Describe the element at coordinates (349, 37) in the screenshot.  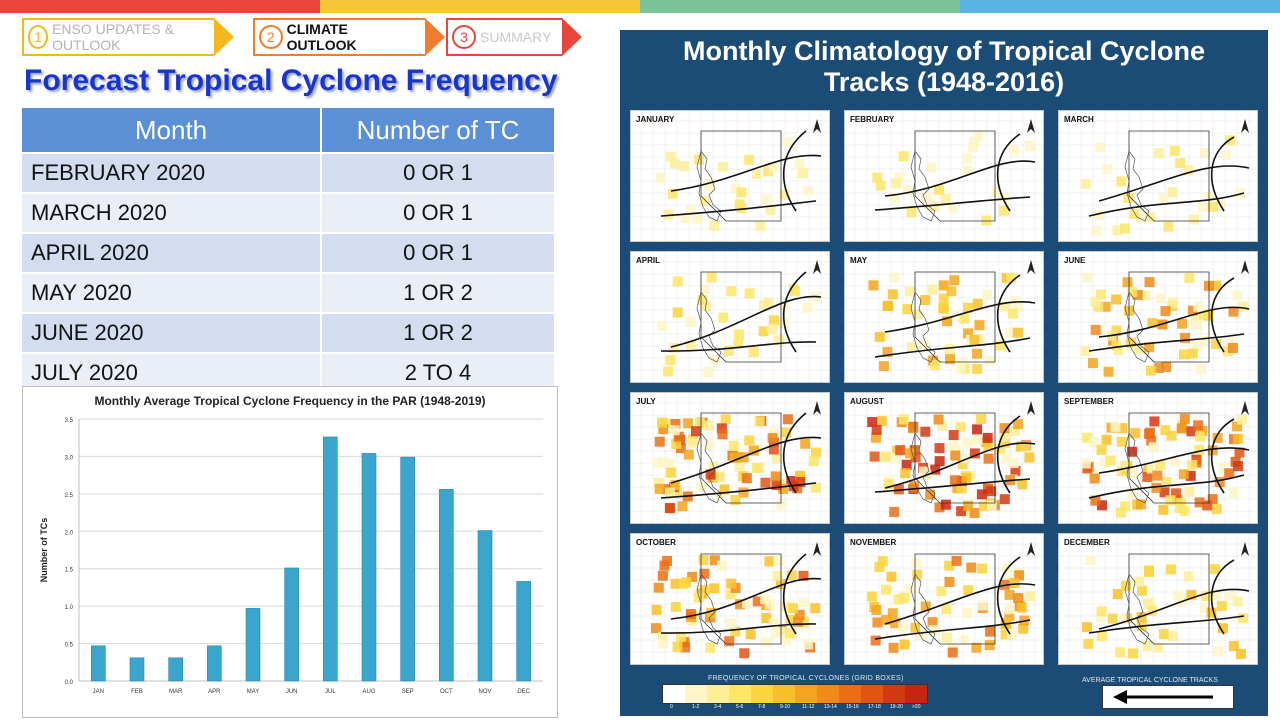
I see `step-climate-outlook: 2 CLIMATE OUTLOOK` at that location.